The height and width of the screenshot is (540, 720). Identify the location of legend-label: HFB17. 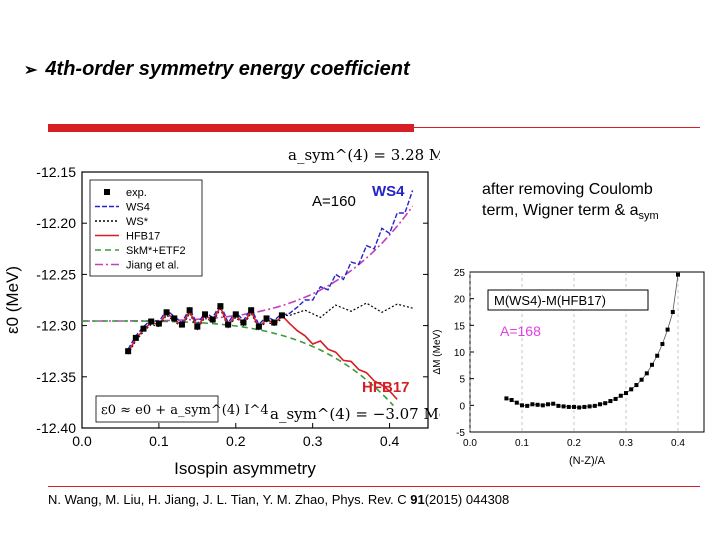
(143, 237).